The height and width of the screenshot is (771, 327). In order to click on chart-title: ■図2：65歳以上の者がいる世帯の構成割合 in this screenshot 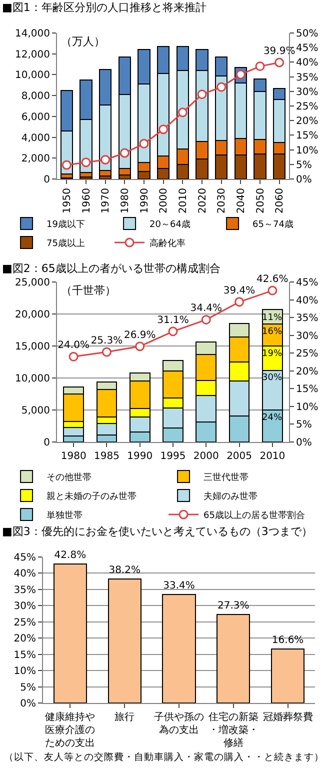, I will do `click(111, 268)`.